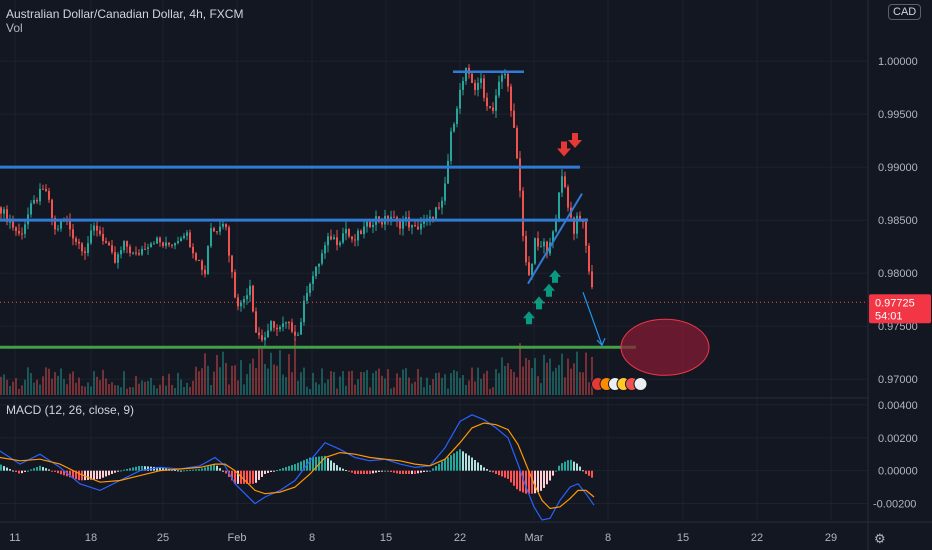 The width and height of the screenshot is (932, 550). I want to click on time-tick-label: 8, so click(608, 538).